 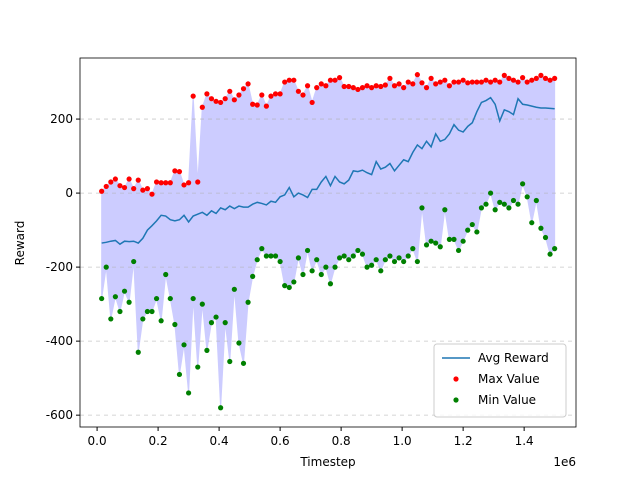 I want to click on legend-label: Max Value, so click(x=509, y=379).